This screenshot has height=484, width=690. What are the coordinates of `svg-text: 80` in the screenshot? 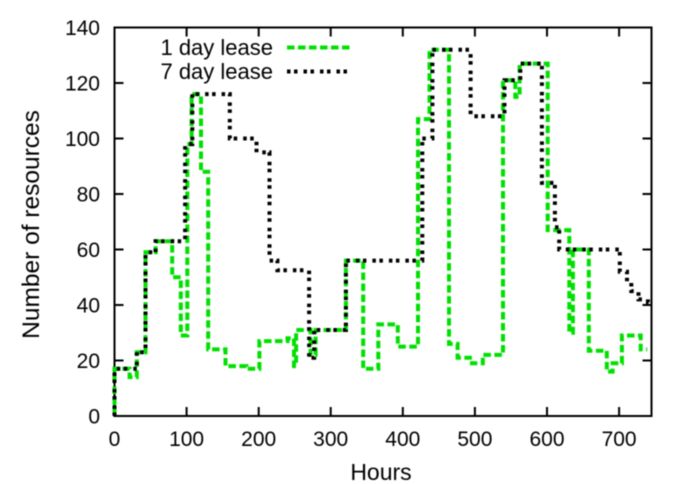 It's located at (88, 195).